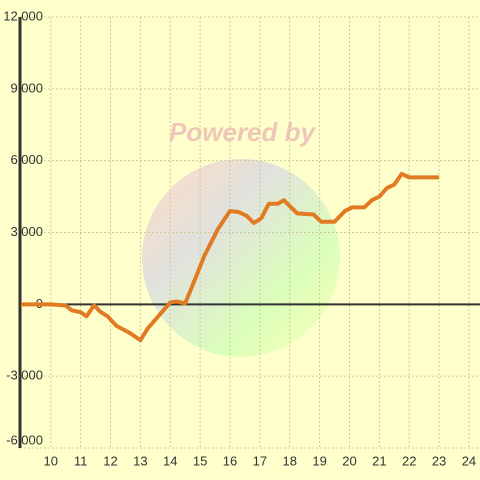 This screenshot has height=480, width=480. What do you see at coordinates (51, 460) in the screenshot?
I see `x-tick-label: 10` at bounding box center [51, 460].